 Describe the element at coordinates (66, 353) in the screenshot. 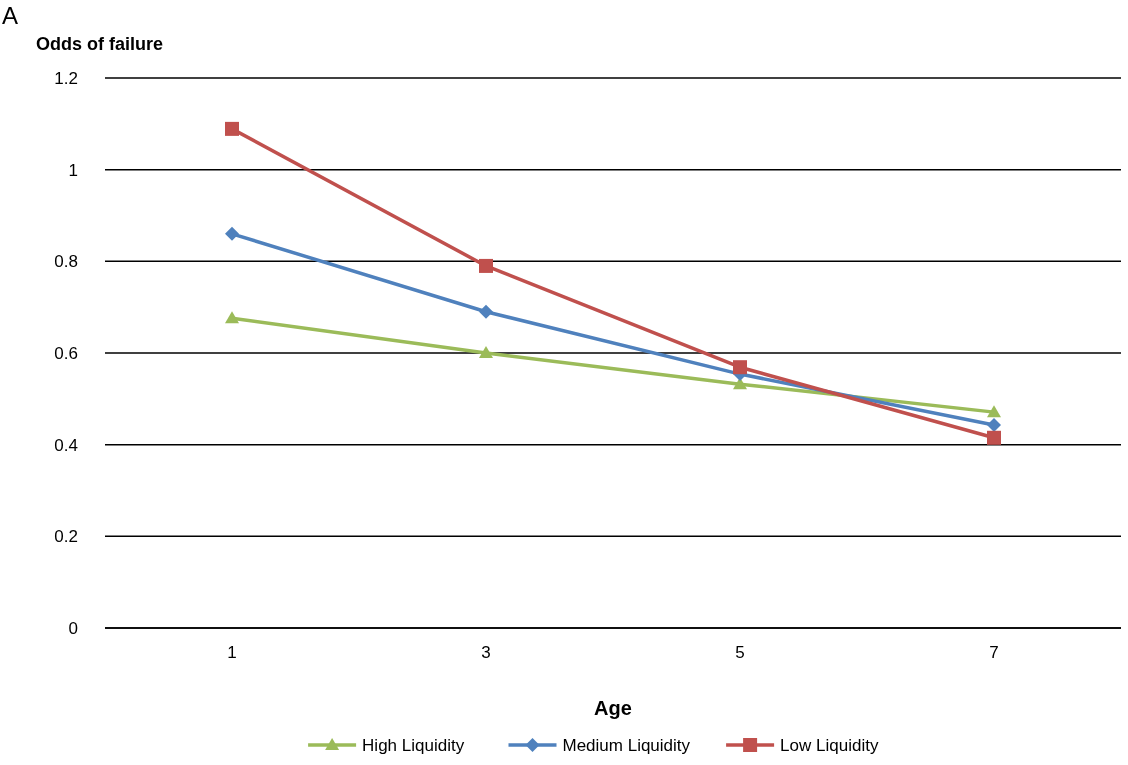

I see `y-tick-label: 0.6` at that location.